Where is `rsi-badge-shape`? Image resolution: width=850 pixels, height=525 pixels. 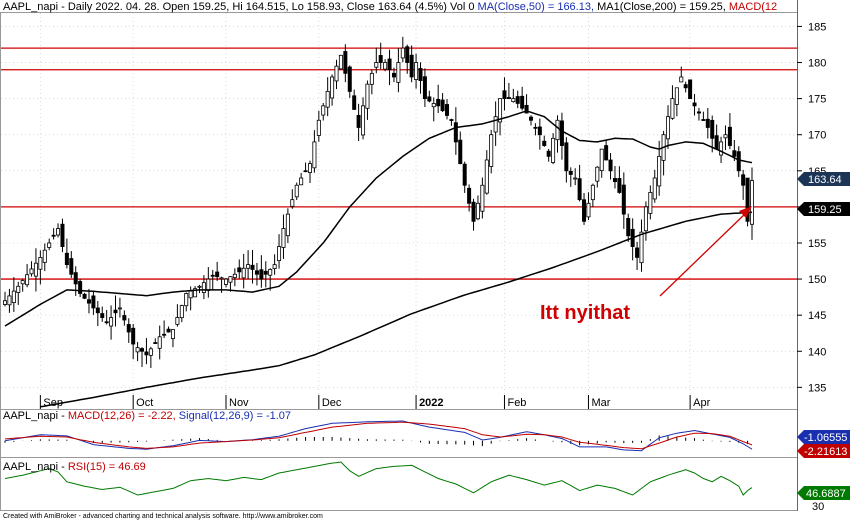 rsi-badge-shape is located at coordinates (823, 493).